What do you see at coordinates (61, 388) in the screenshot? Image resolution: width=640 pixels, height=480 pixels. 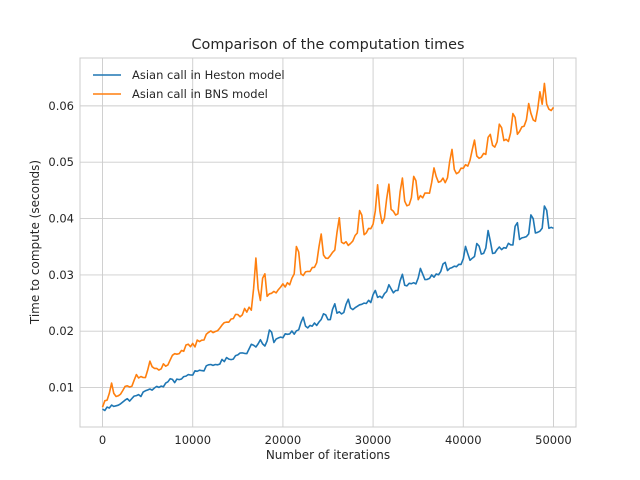 I see `y-tick-label: 0.01` at bounding box center [61, 388].